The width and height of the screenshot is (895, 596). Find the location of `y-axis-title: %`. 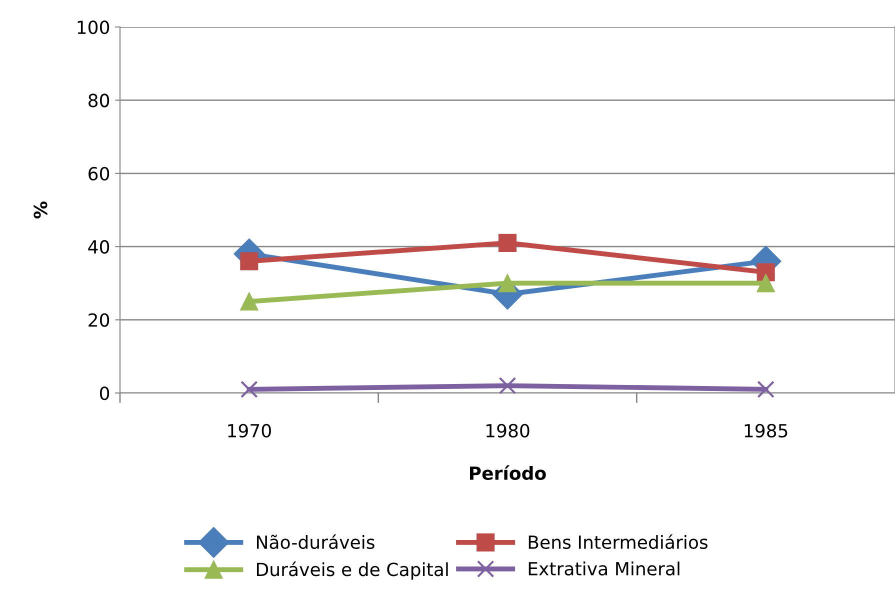

y-axis-title: % is located at coordinates (41, 210).